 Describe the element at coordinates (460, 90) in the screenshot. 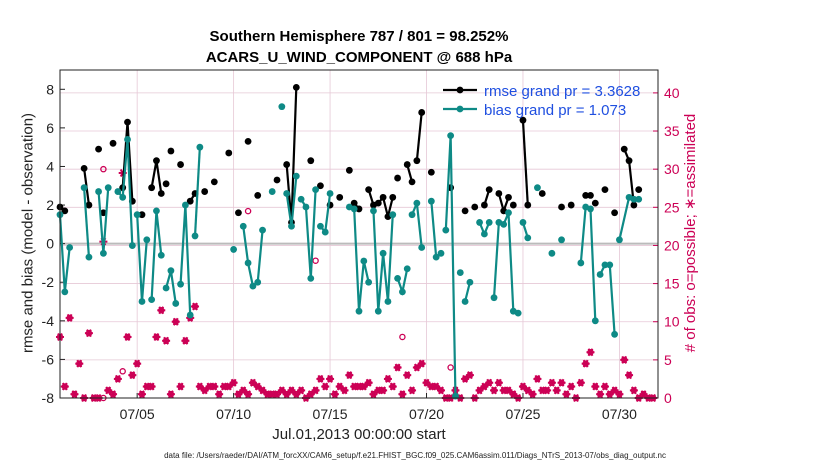

I see `legend-rmse-marker` at that location.